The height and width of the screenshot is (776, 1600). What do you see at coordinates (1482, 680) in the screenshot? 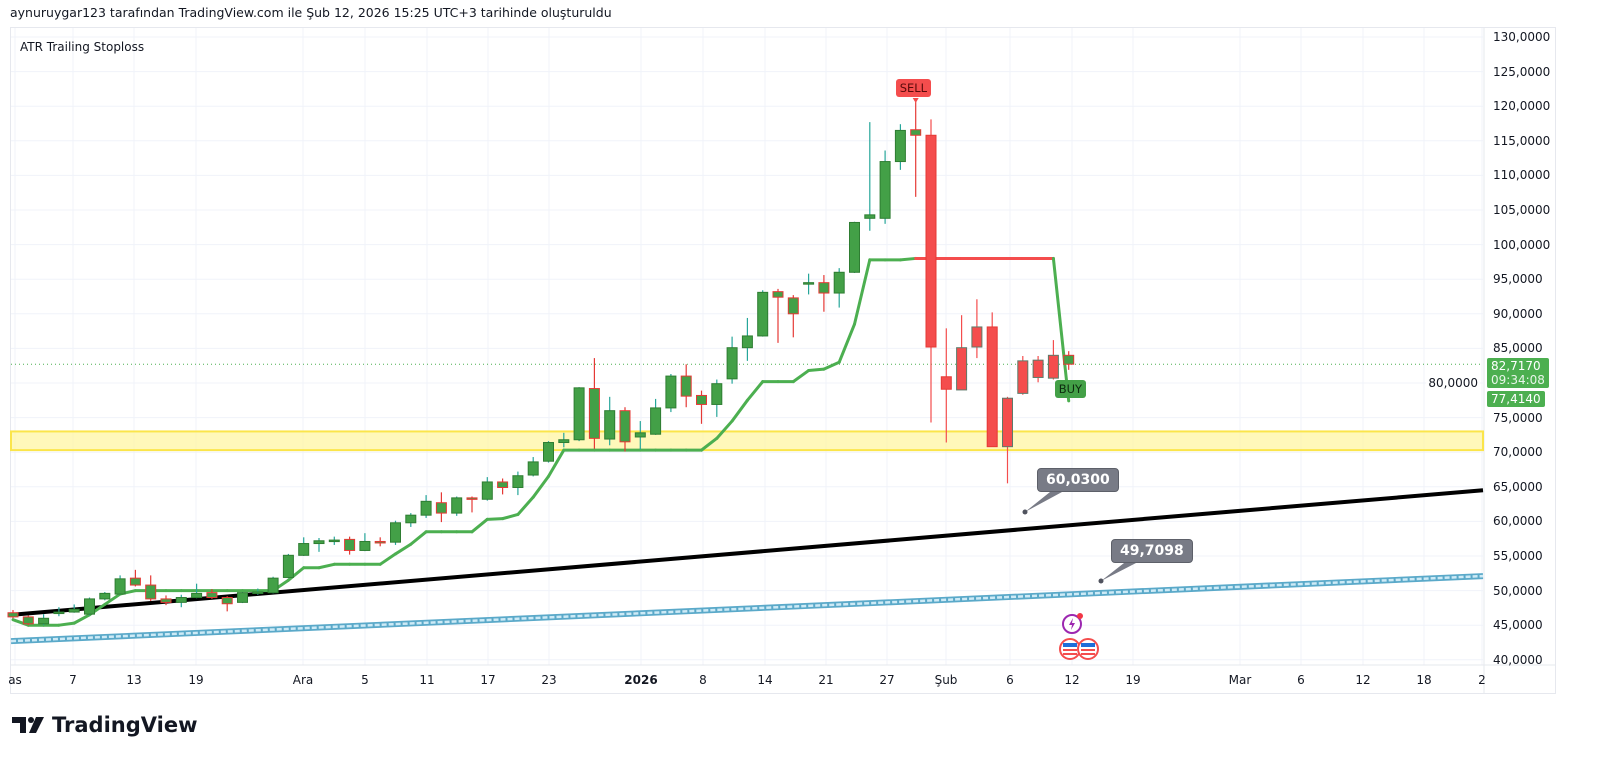
I see `x-tick-label: 2` at bounding box center [1482, 680].